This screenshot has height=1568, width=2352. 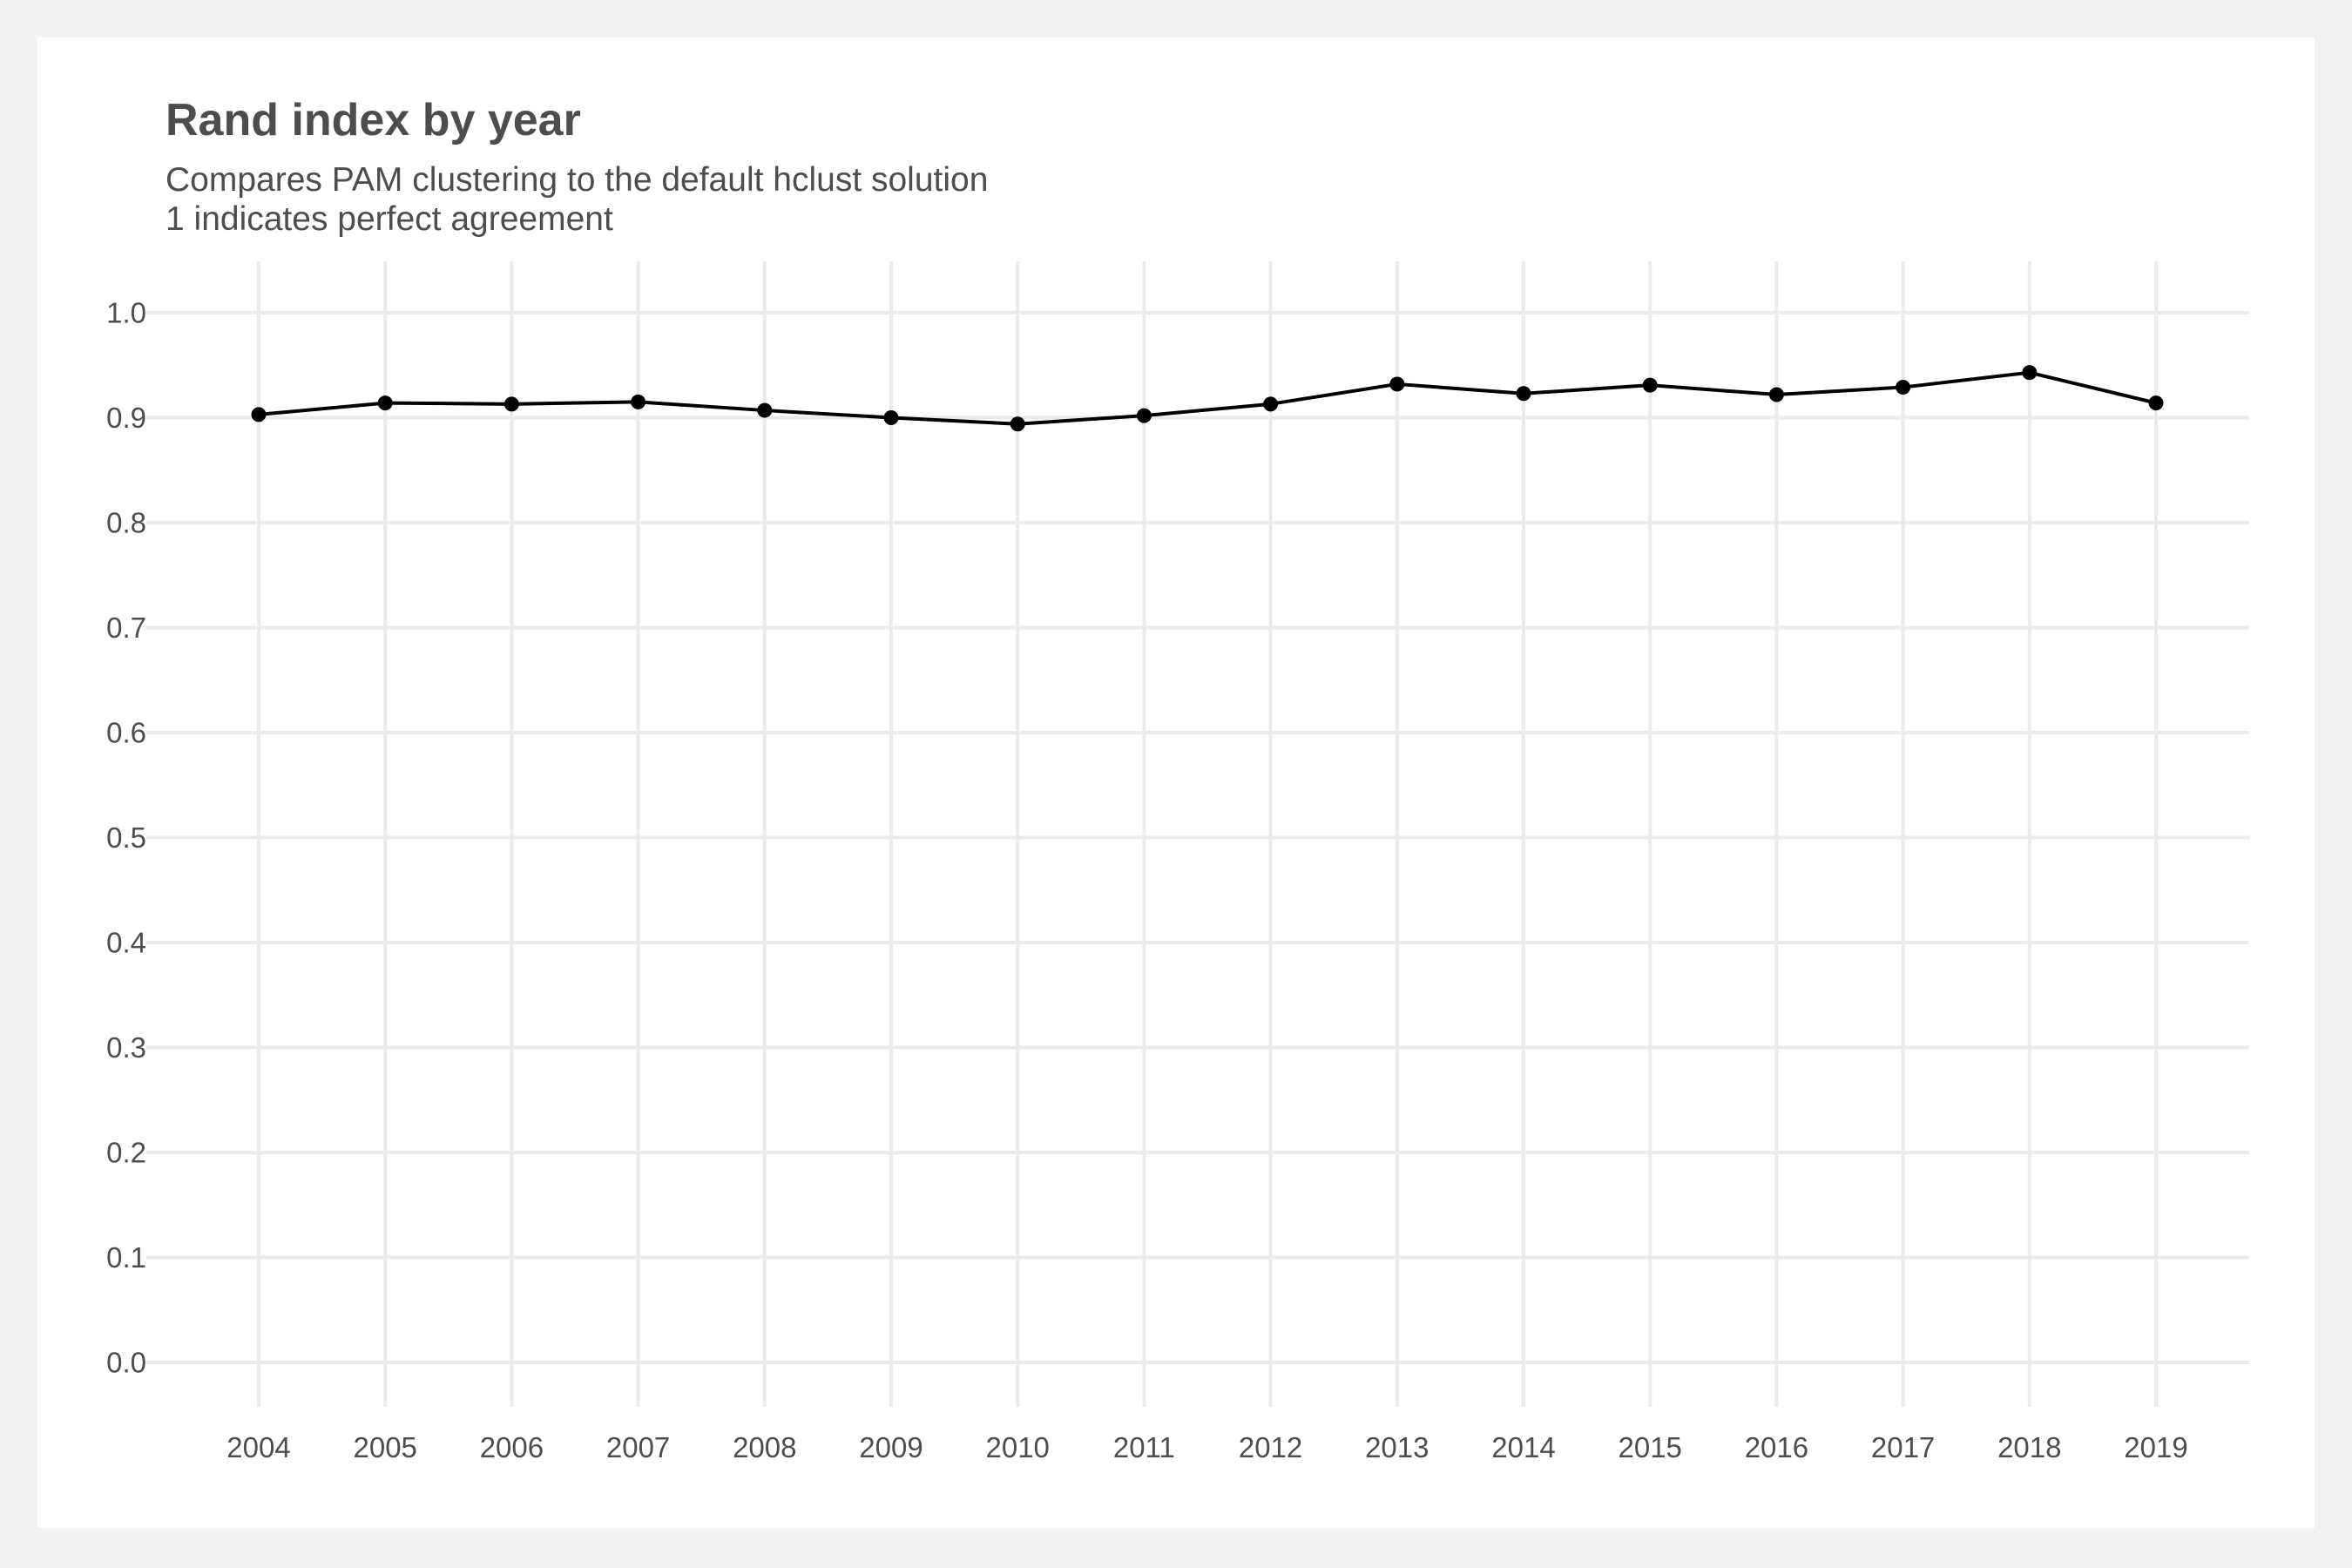 What do you see at coordinates (126, 1257) in the screenshot?
I see `y-tick-label: 0.1` at bounding box center [126, 1257].